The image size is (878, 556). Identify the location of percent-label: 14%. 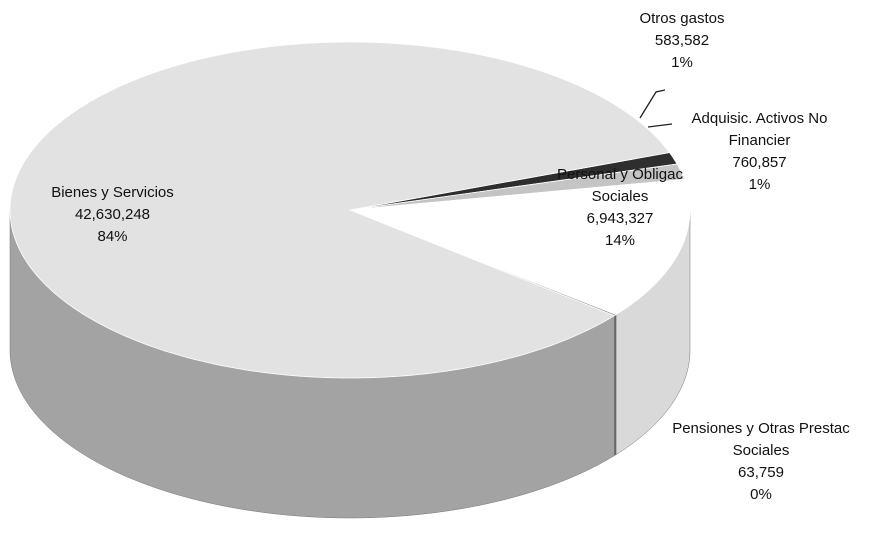
(620, 240).